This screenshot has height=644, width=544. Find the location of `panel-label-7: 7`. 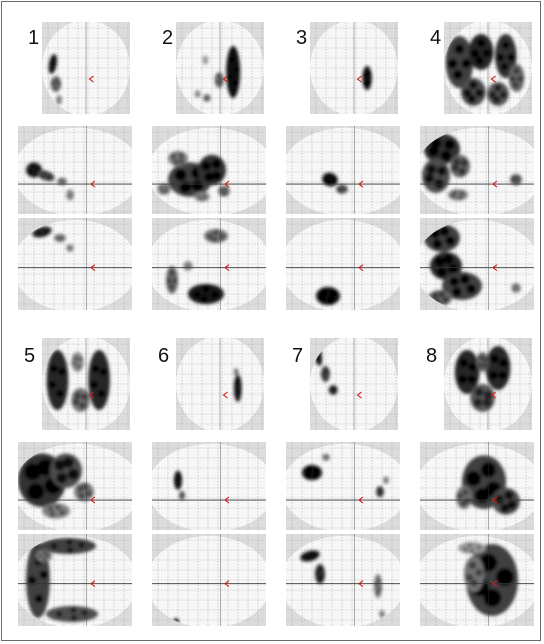

panel-label-7: 7 is located at coordinates (298, 356).